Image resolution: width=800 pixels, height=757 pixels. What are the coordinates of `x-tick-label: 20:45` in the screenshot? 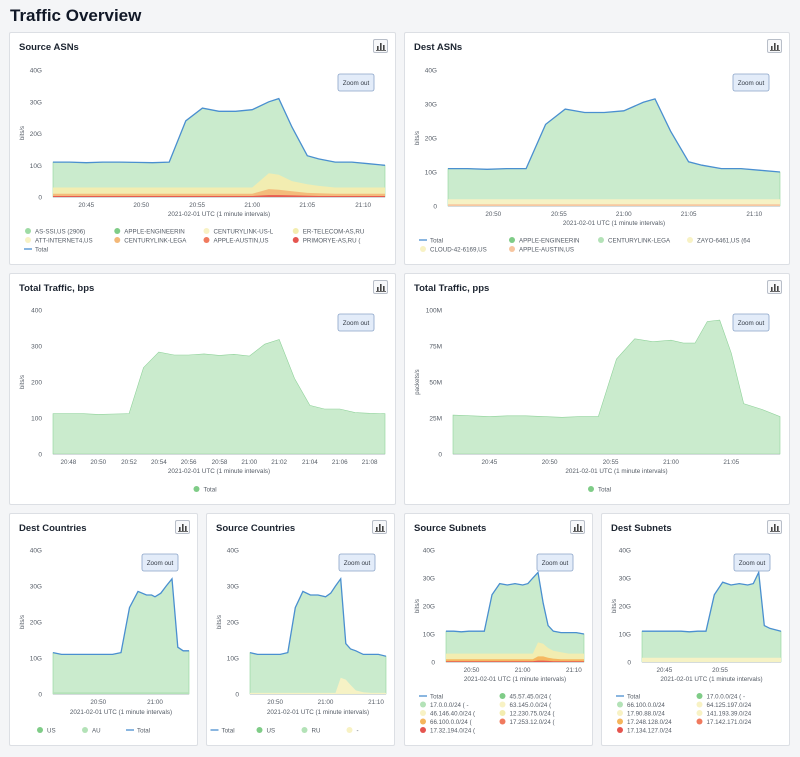 It's located at (664, 670).